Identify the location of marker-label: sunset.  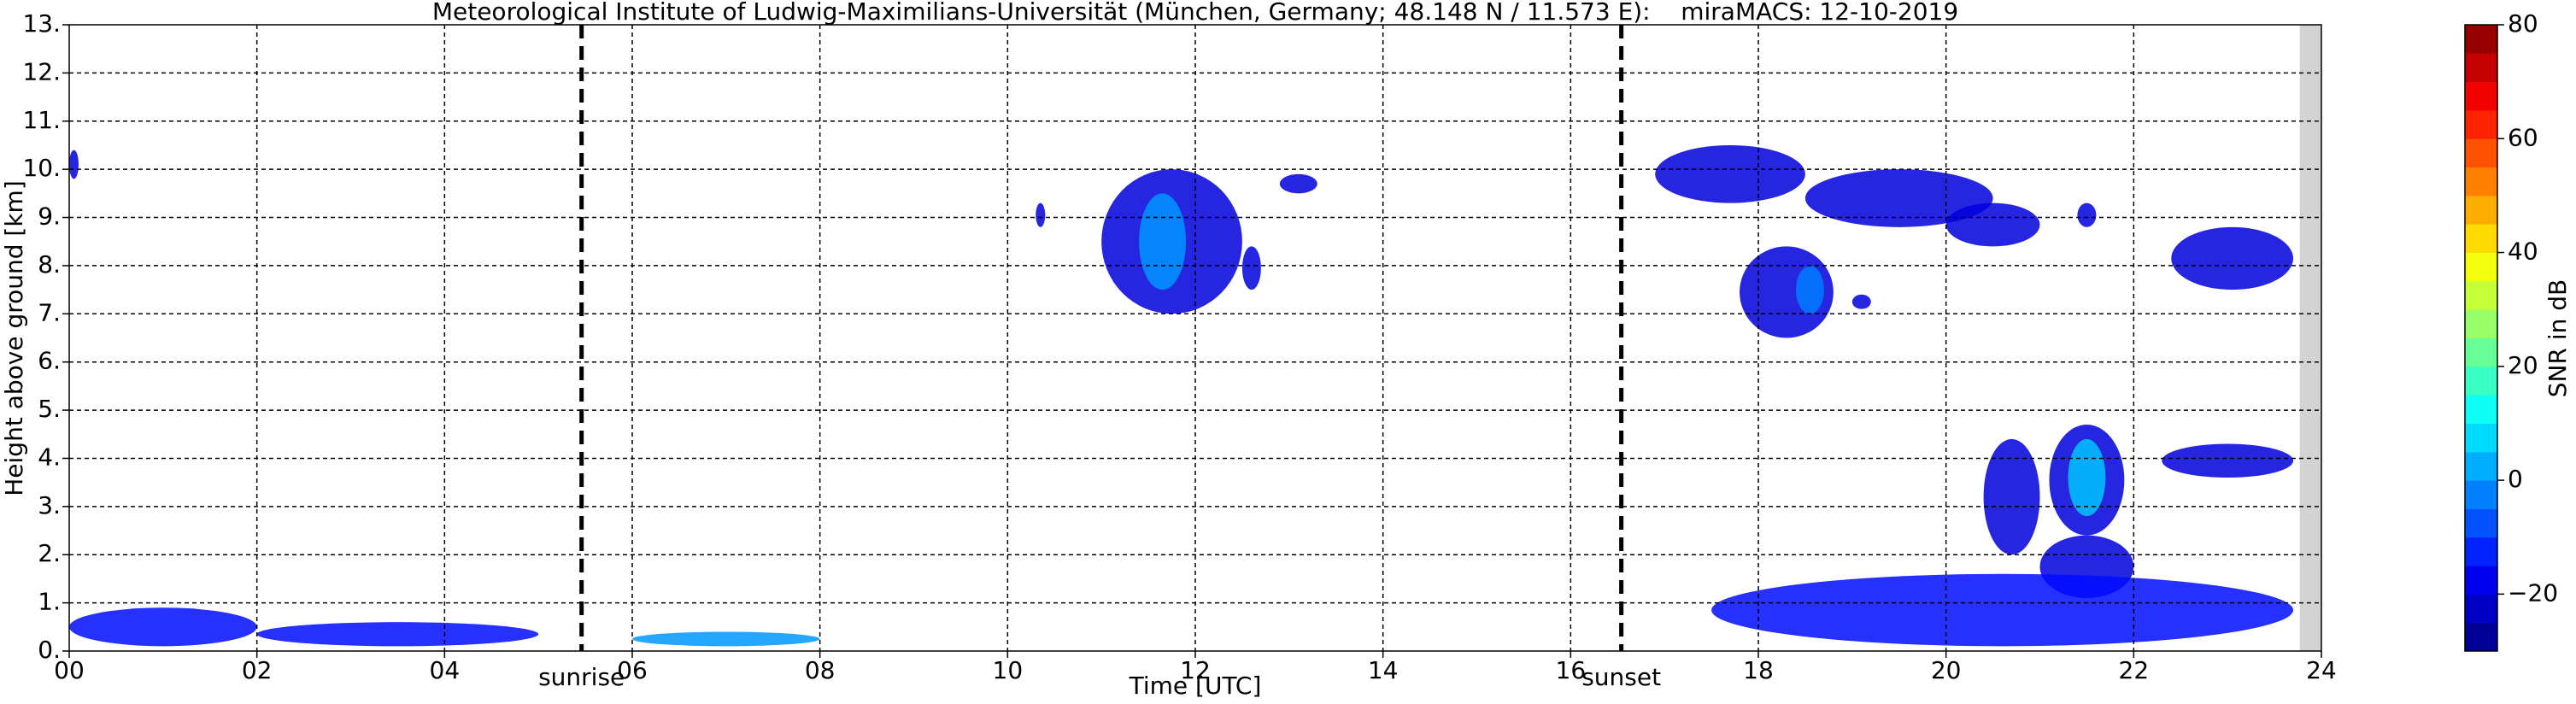
(1621, 677).